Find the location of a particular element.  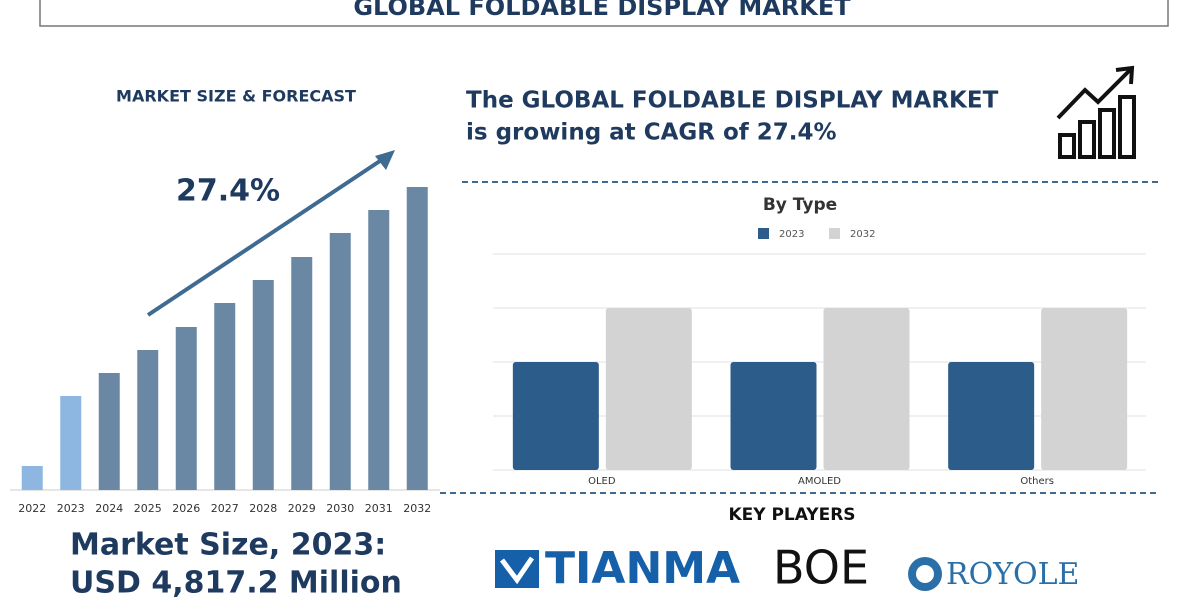

title: GLOBAL FOLDABLE DISPLAY MARKET is located at coordinates (602, 10).